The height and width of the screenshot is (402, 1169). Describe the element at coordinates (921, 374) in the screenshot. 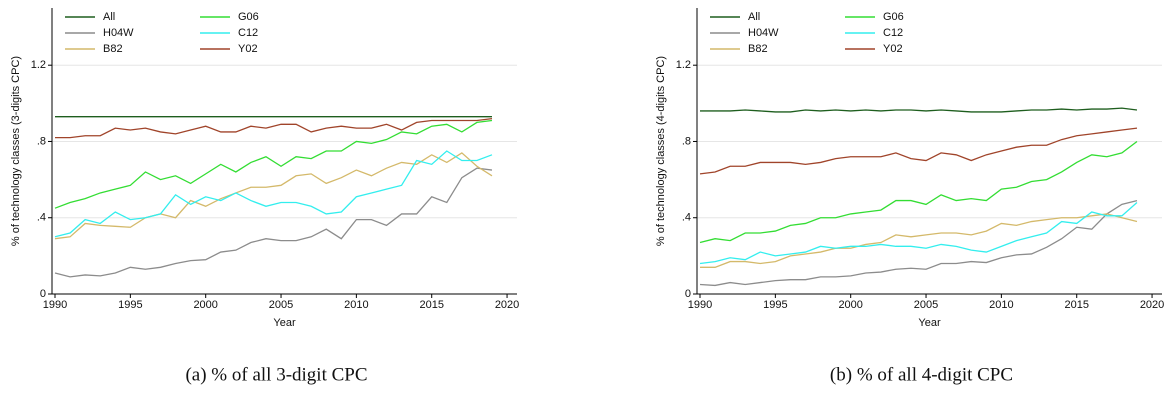

I see `caption: (b) % of all 4-digit CPC` at that location.